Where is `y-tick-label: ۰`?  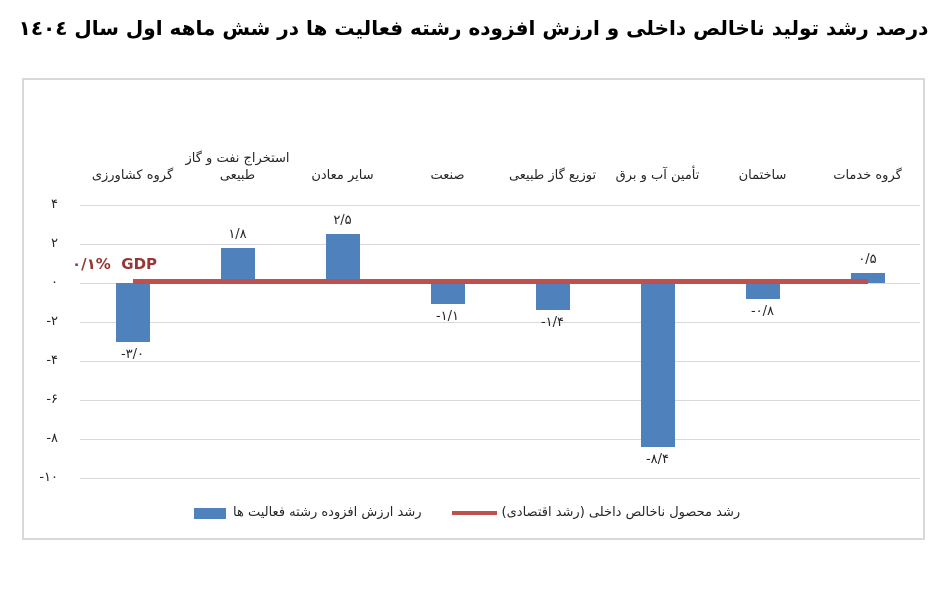
y-tick-label: ۰ is located at coordinates (54, 282).